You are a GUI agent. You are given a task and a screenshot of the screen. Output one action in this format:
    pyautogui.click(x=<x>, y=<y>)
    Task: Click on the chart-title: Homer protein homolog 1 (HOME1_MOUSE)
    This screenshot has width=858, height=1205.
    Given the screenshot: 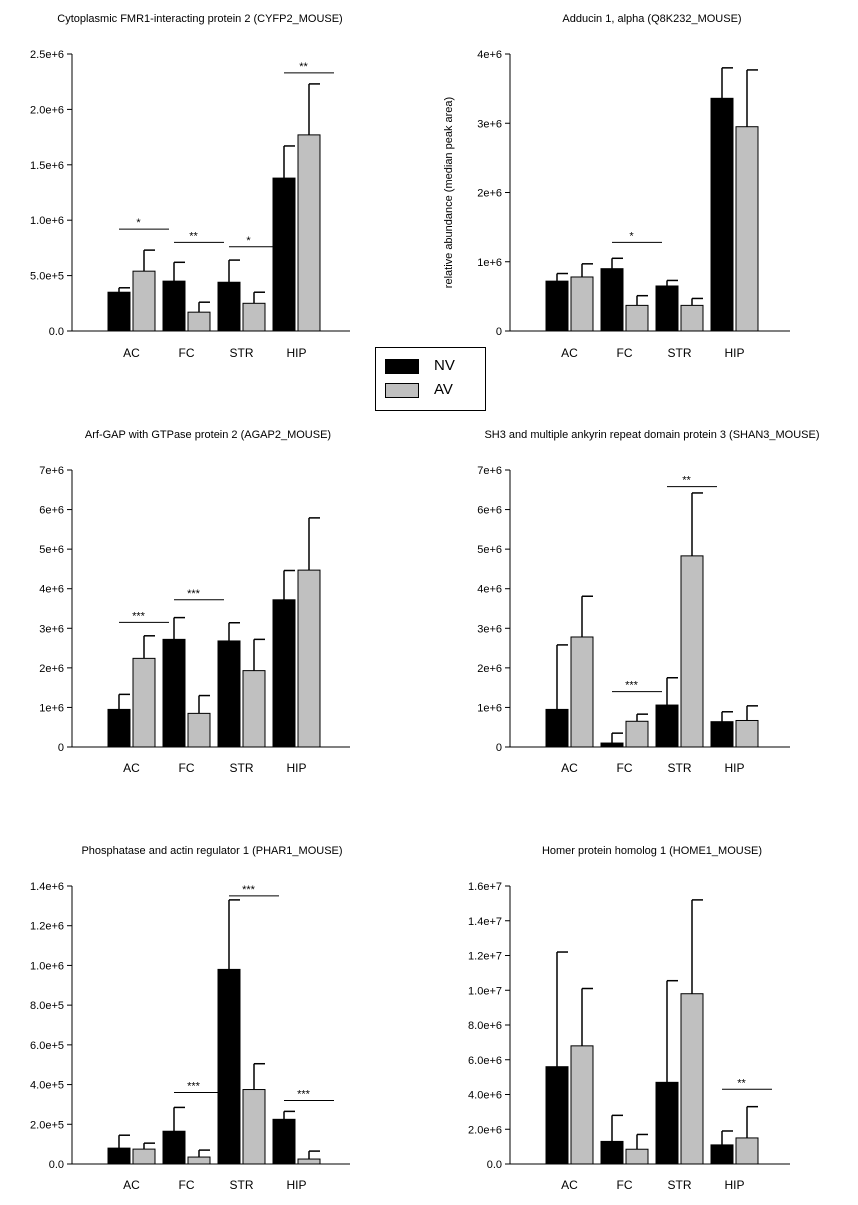 What is the action you would take?
    pyautogui.click(x=652, y=851)
    